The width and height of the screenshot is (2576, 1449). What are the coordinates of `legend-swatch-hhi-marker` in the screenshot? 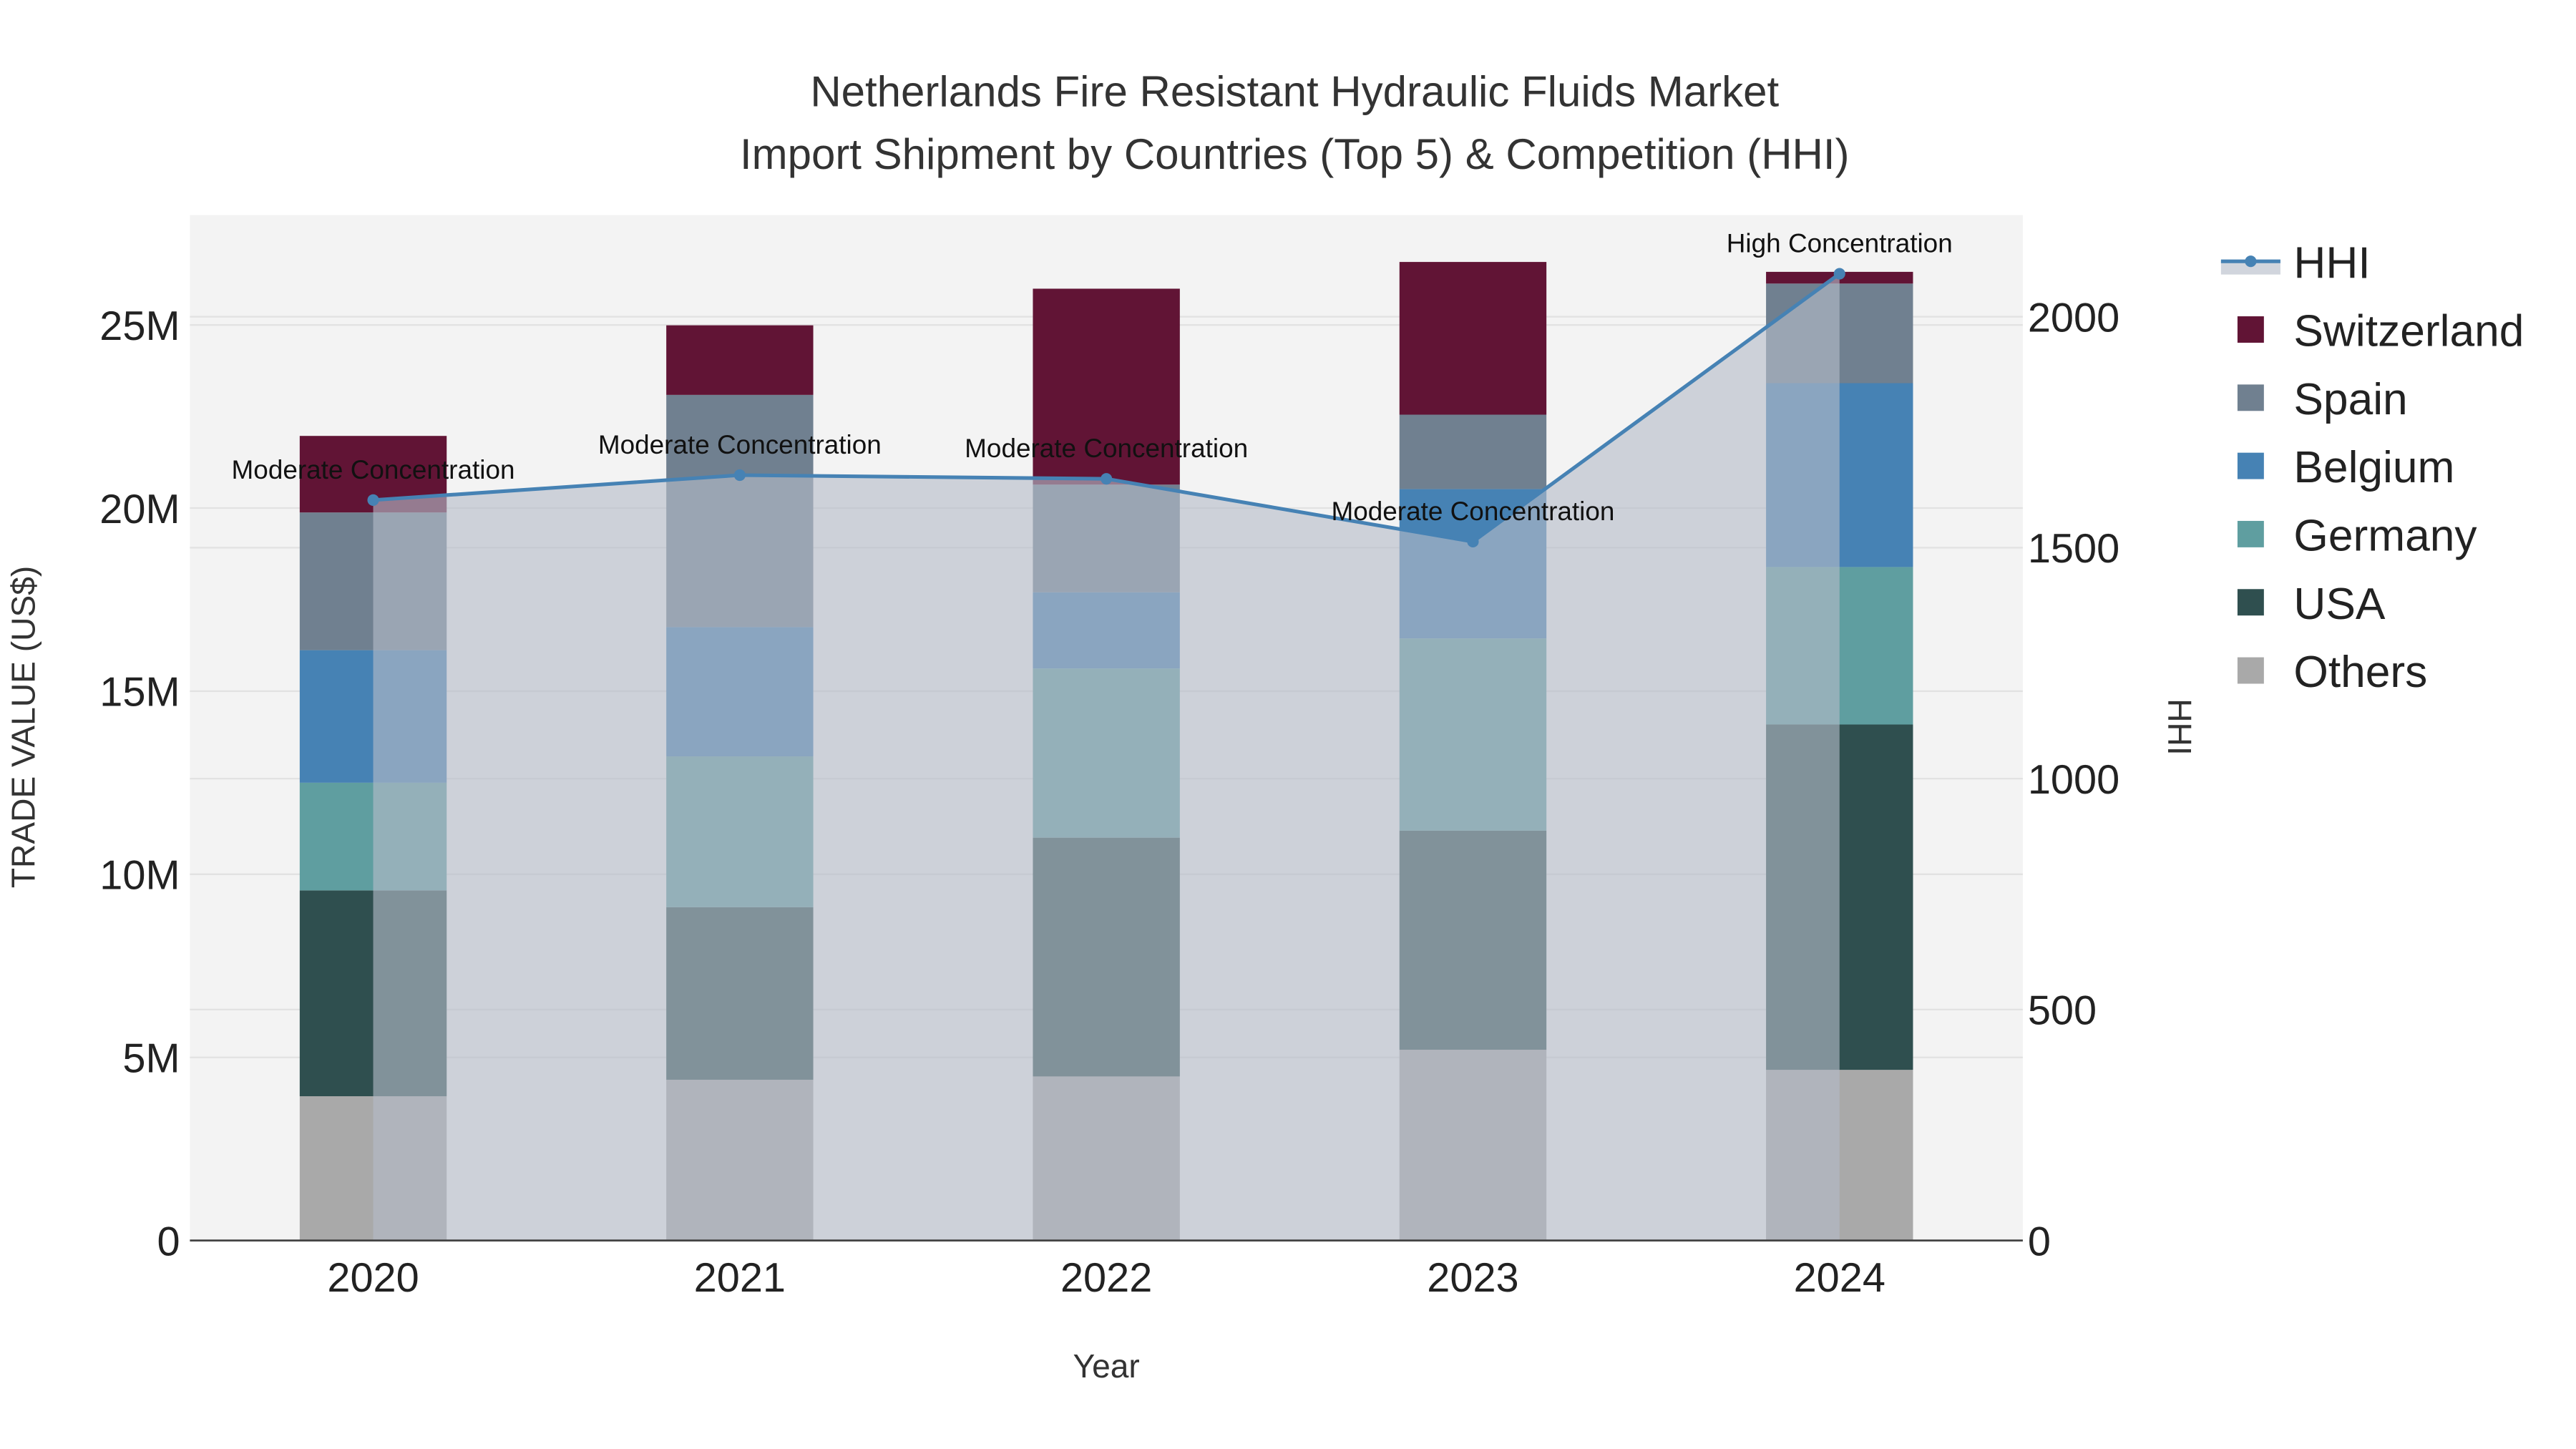 It's located at (2251, 261).